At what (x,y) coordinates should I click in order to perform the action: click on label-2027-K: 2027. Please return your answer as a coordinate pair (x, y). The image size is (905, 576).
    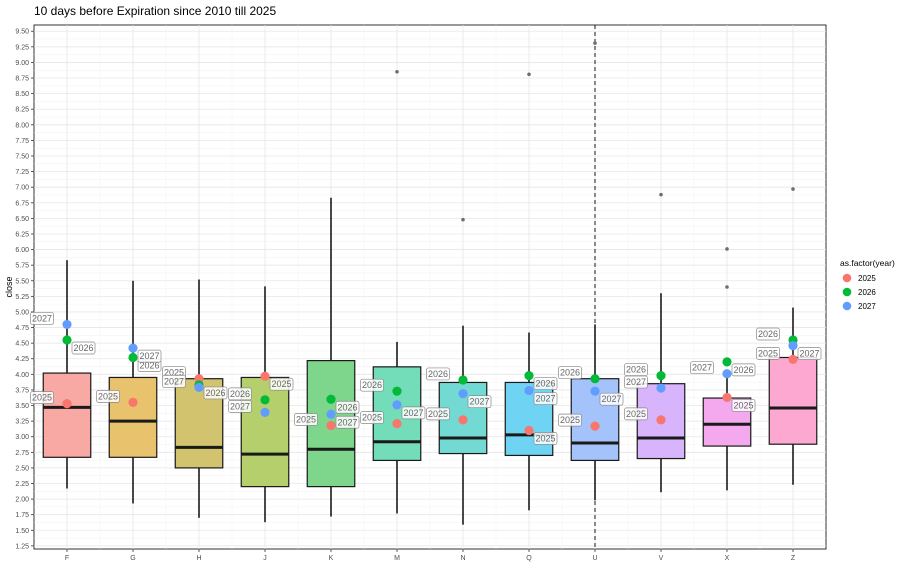
    Looking at the image, I should click on (347, 422).